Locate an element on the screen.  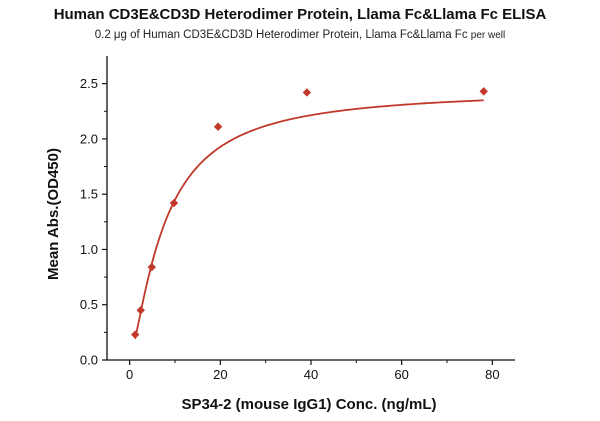
y-tick-label: 0.5 is located at coordinates (89, 304).